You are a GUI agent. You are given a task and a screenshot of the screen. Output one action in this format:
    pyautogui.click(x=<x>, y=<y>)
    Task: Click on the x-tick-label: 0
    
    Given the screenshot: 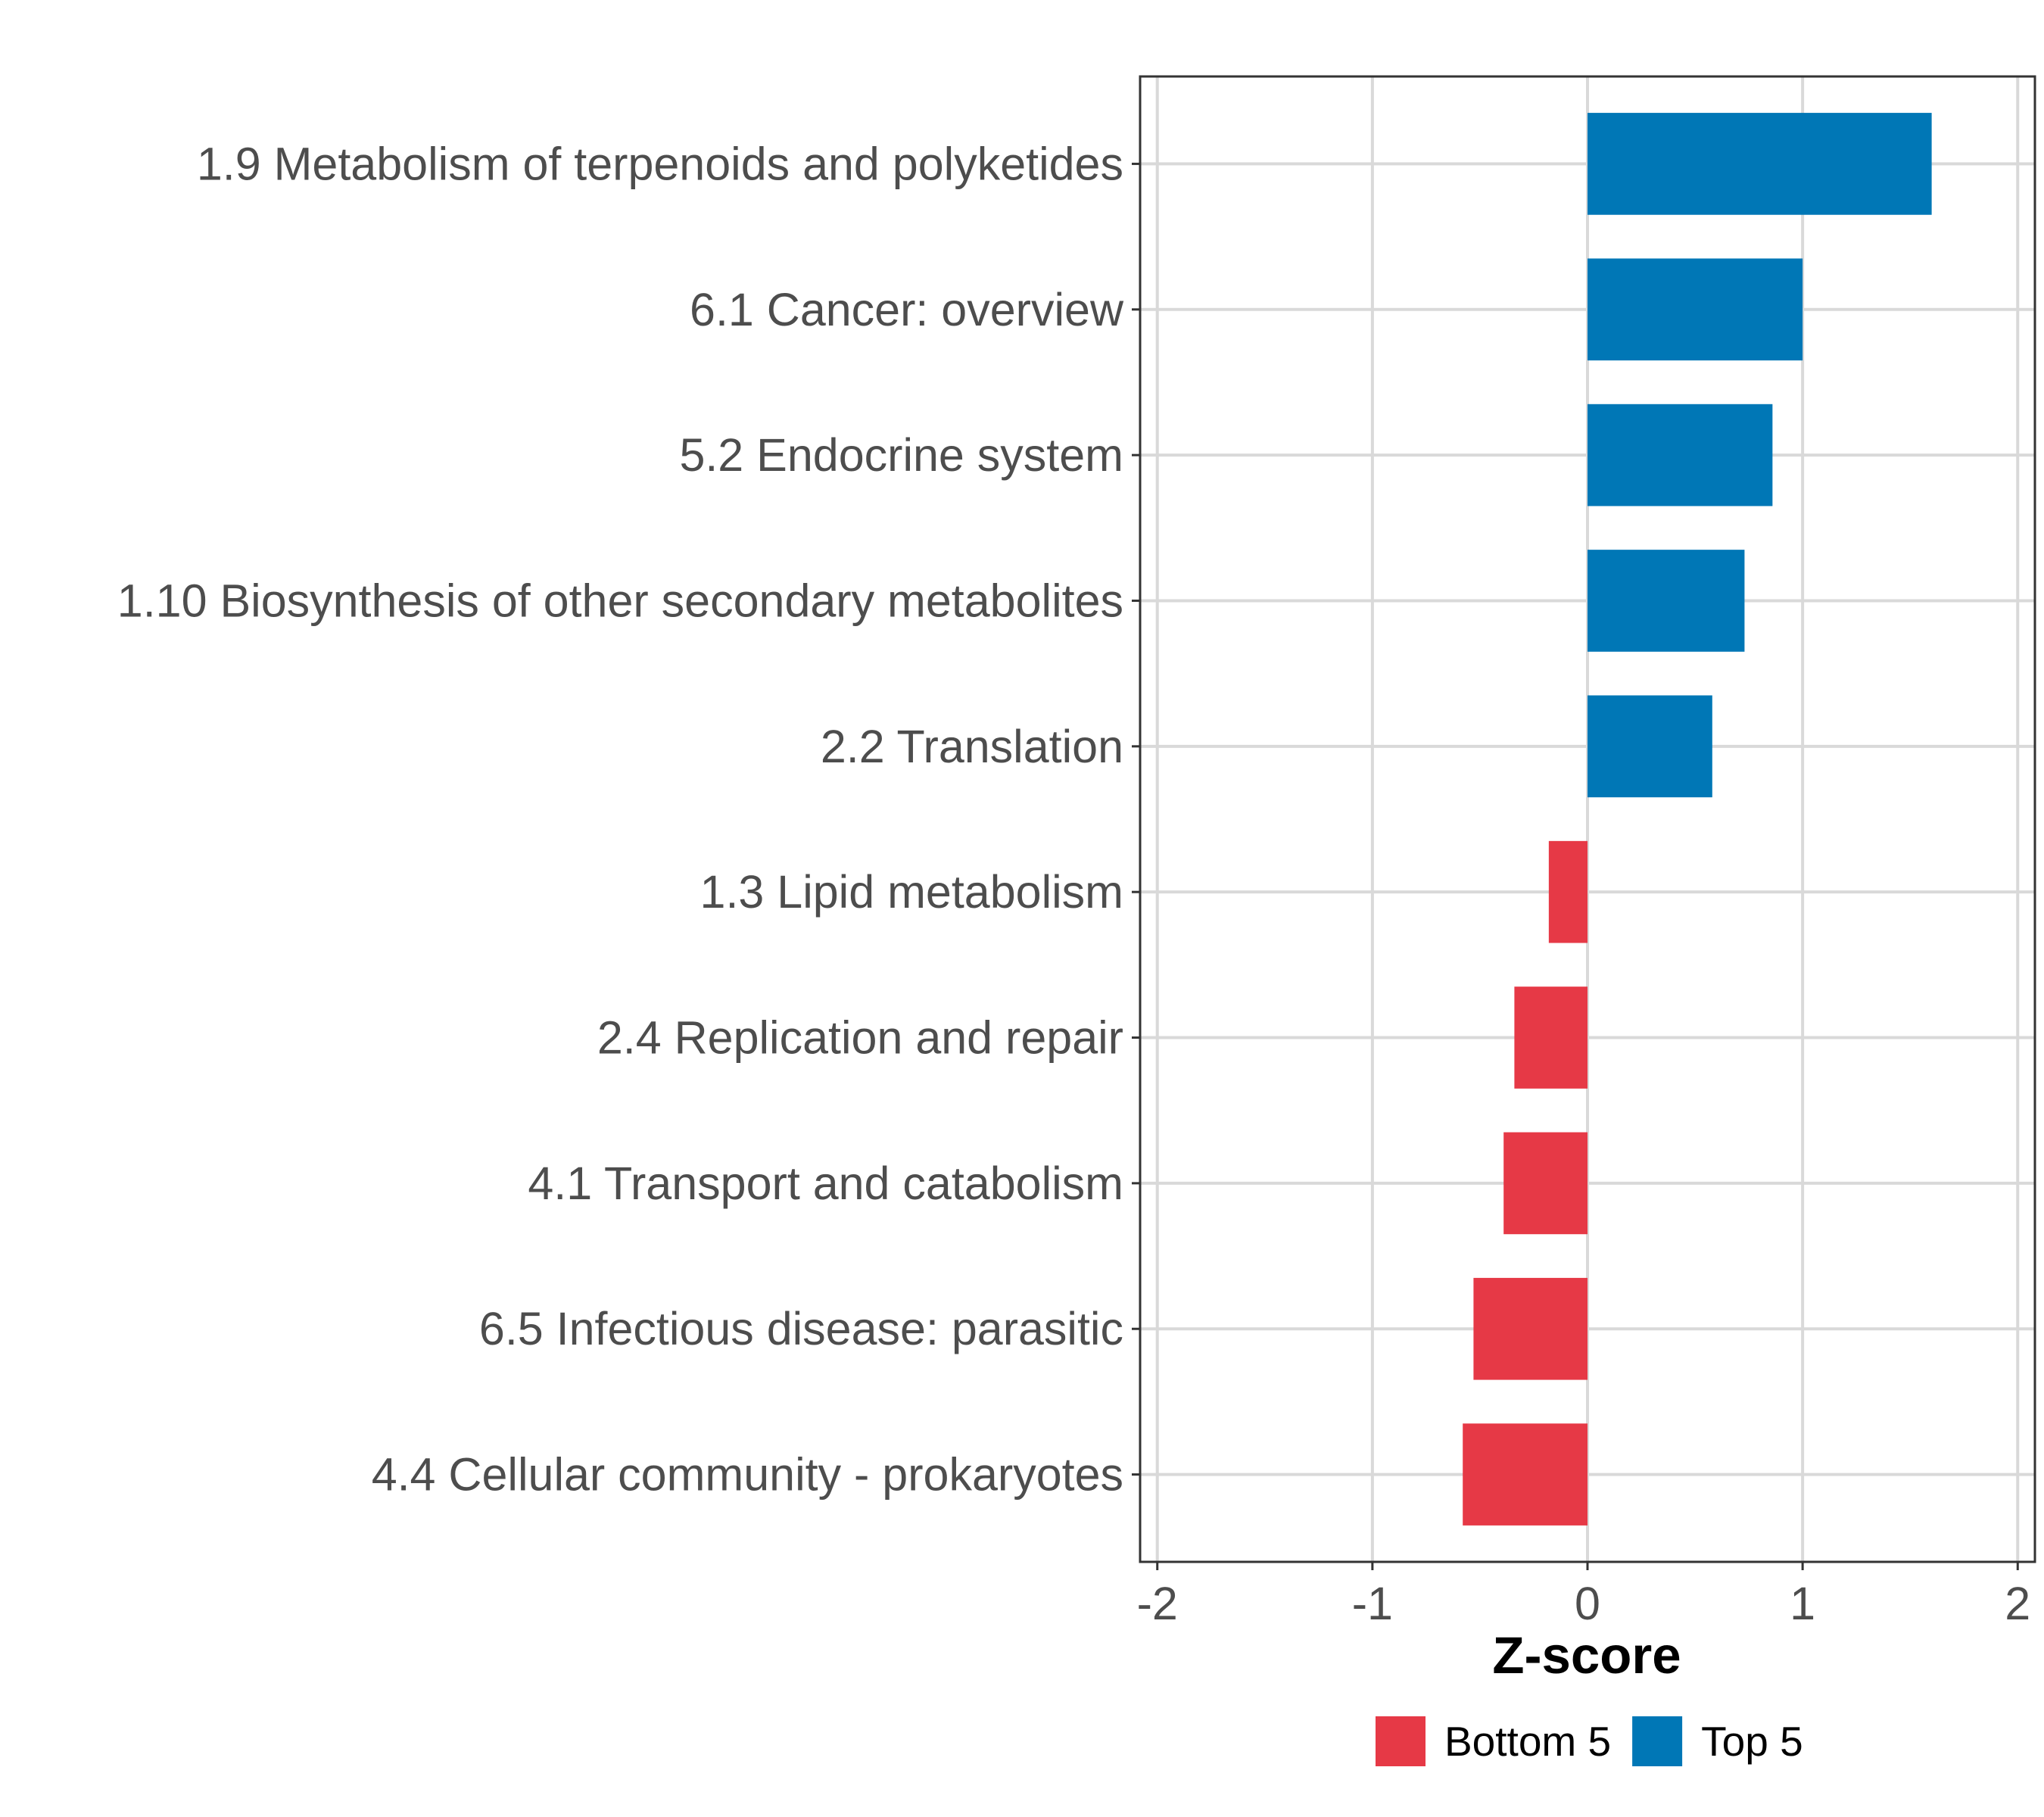 What is the action you would take?
    pyautogui.click(x=1588, y=1603)
    